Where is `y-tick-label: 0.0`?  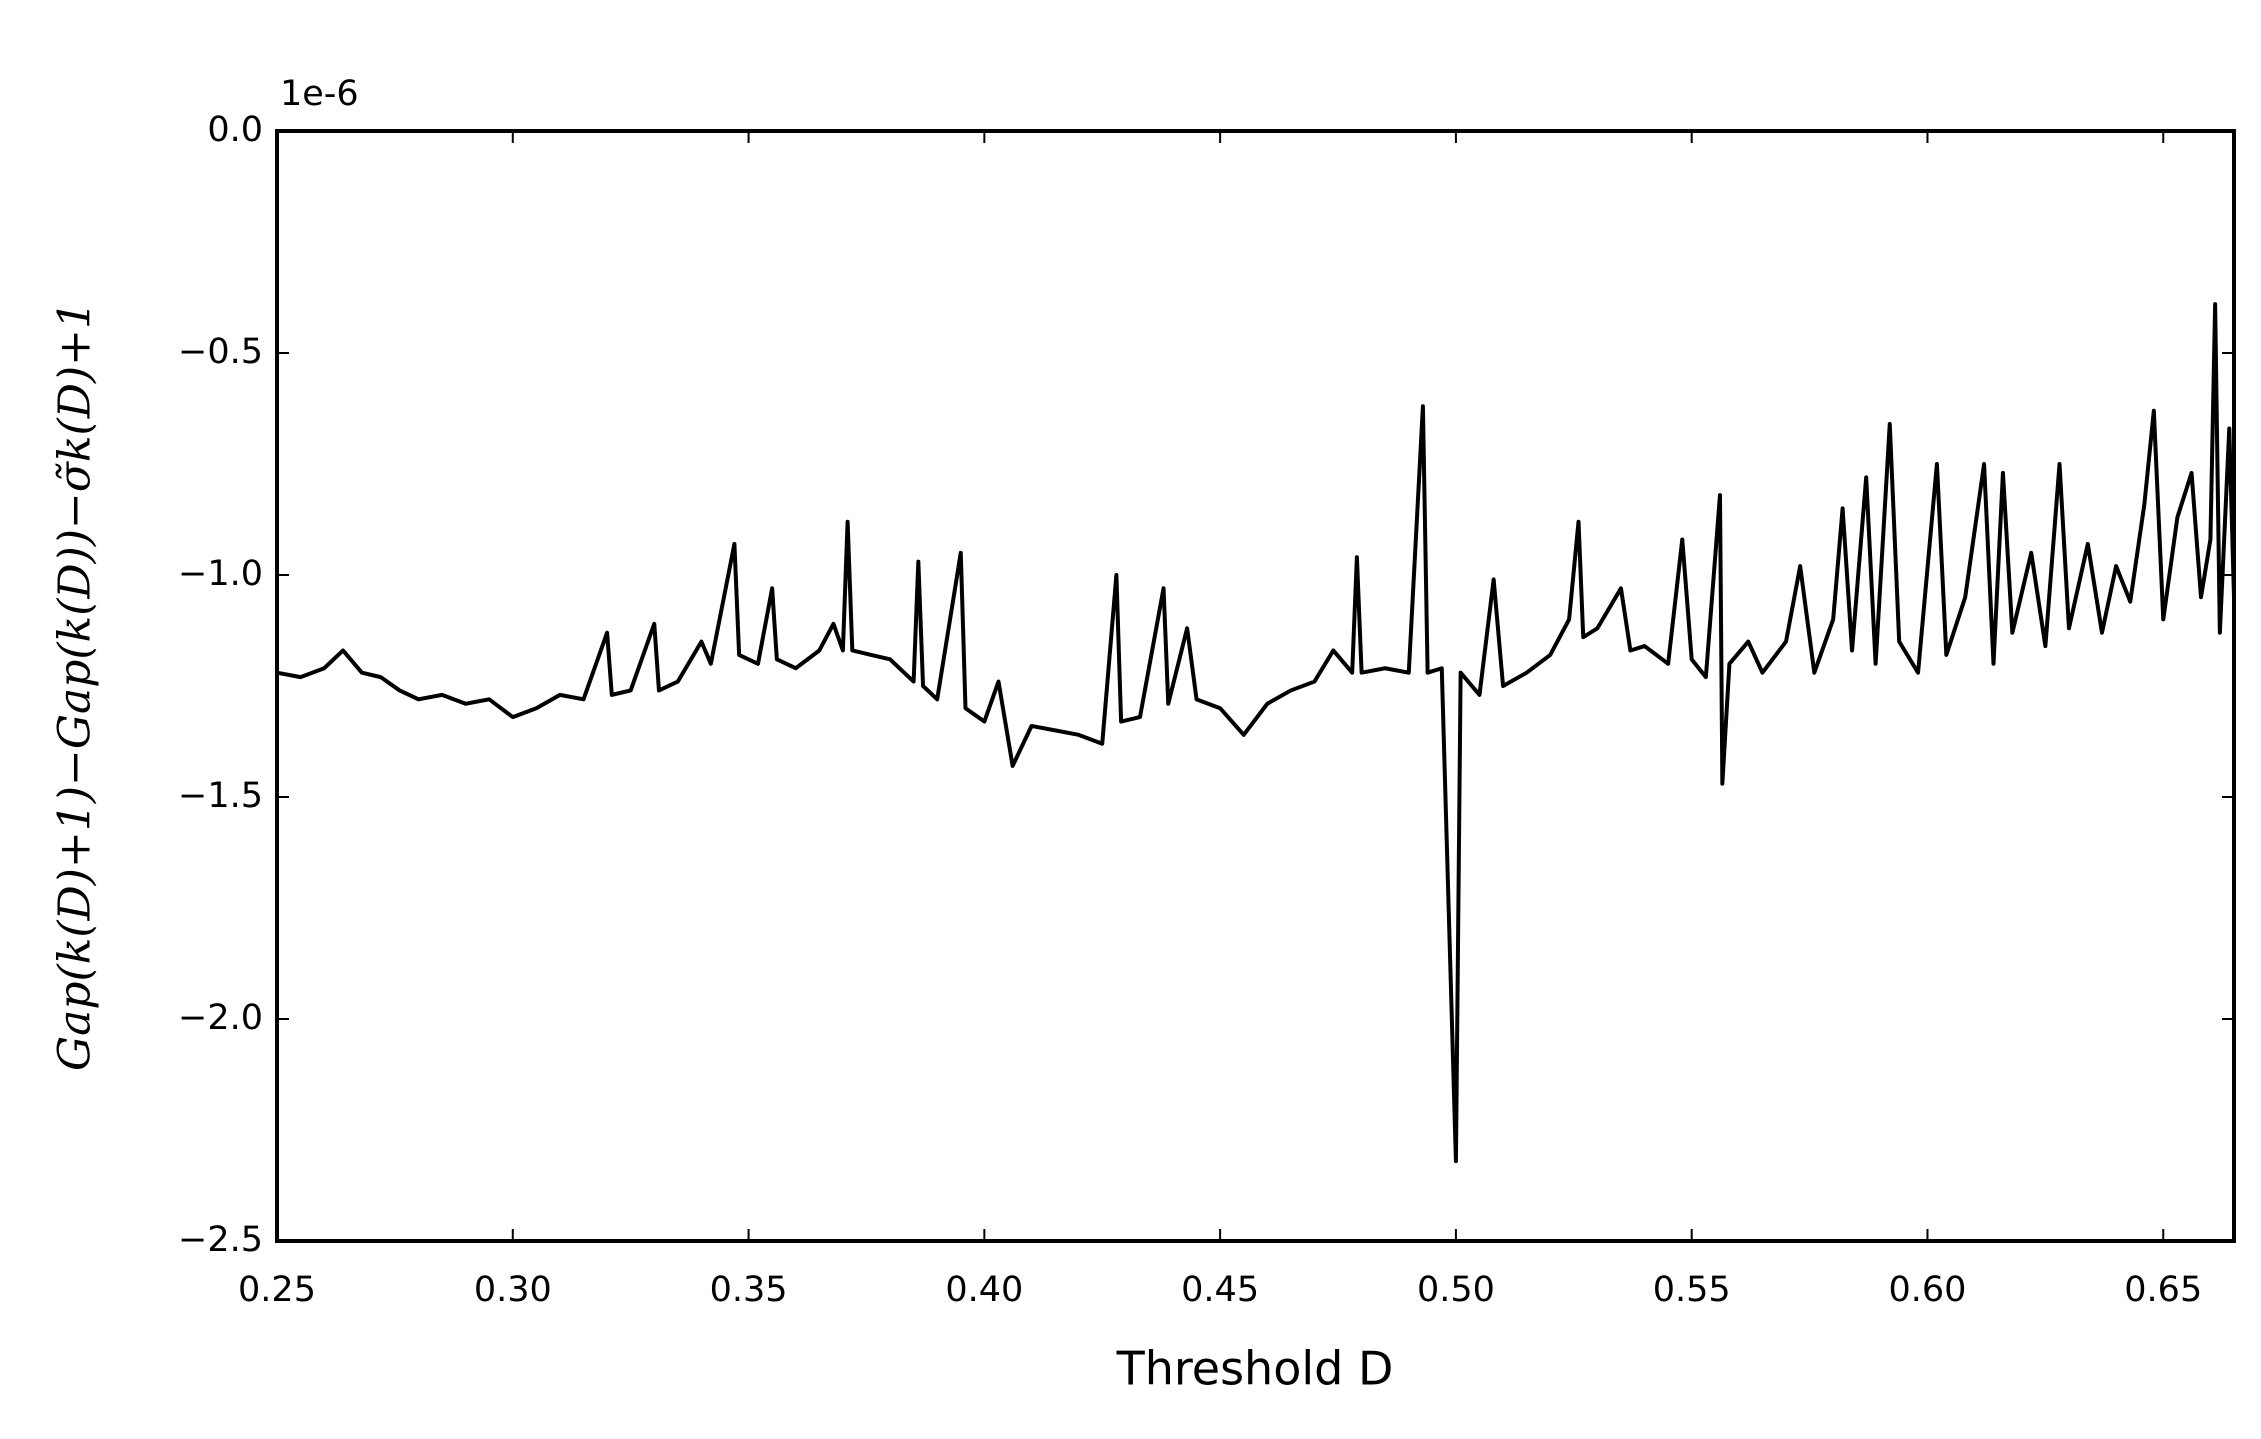
y-tick-label: 0.0 is located at coordinates (235, 130).